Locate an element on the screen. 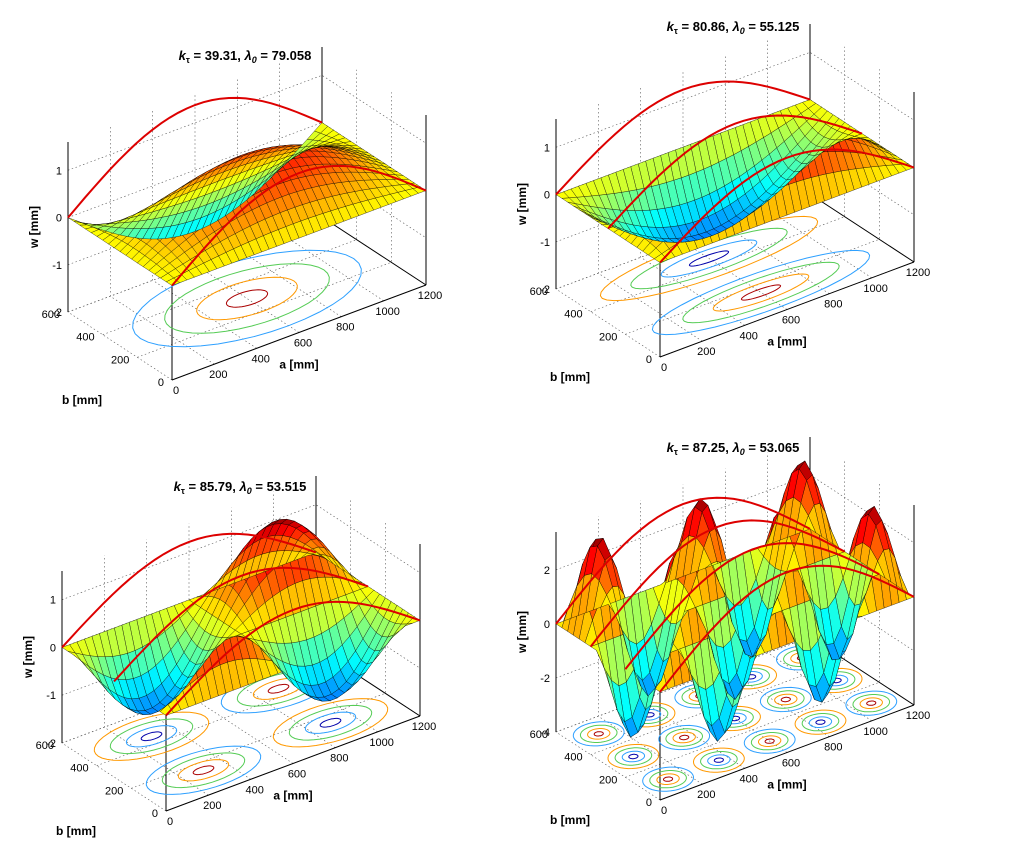  z-tick-label: -4 is located at coordinates (545, 733).